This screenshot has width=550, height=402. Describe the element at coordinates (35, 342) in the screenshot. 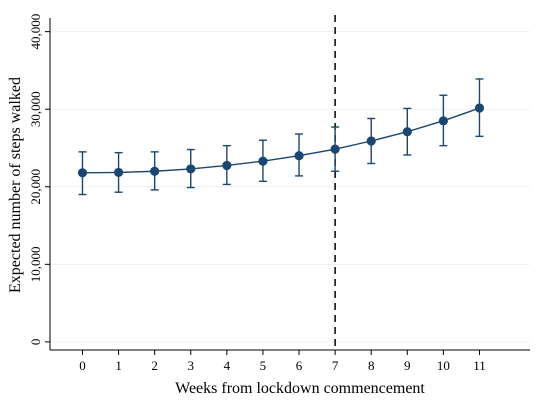

I see `y-tick-label: 0` at that location.